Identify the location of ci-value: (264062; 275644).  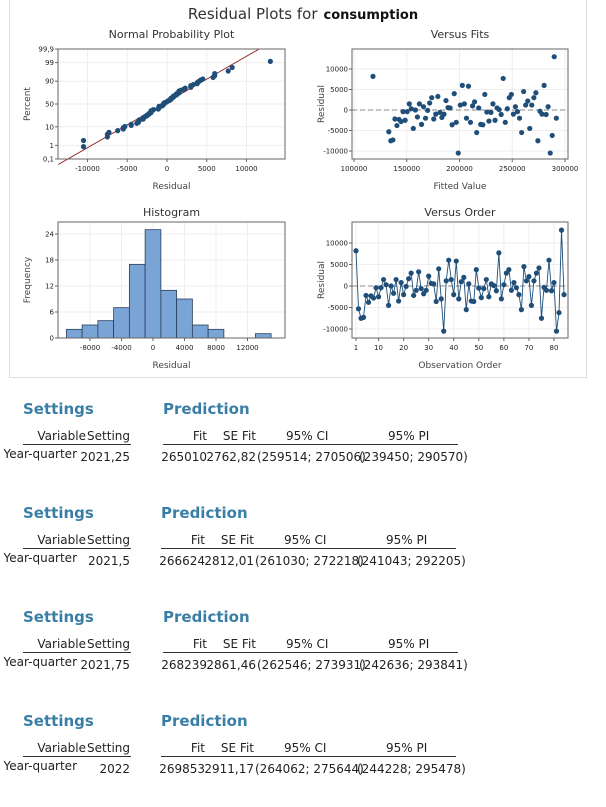
(309, 769).